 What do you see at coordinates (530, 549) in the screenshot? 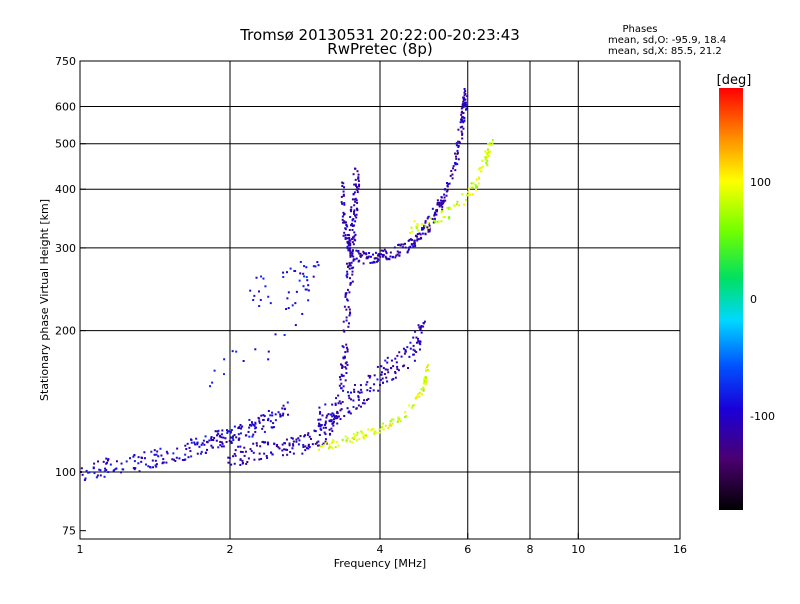
I see `x-tick-label: 8` at bounding box center [530, 549].